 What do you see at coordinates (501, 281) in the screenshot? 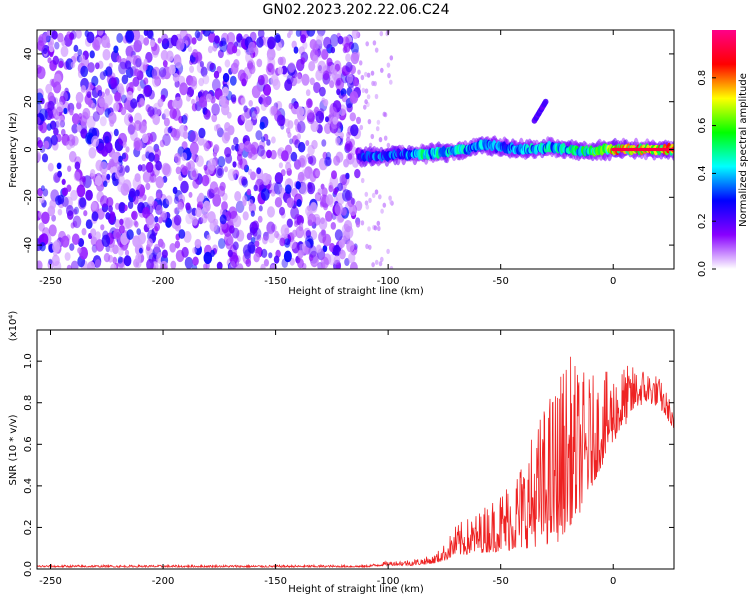
I see `x-tick-label: -50` at bounding box center [501, 281].